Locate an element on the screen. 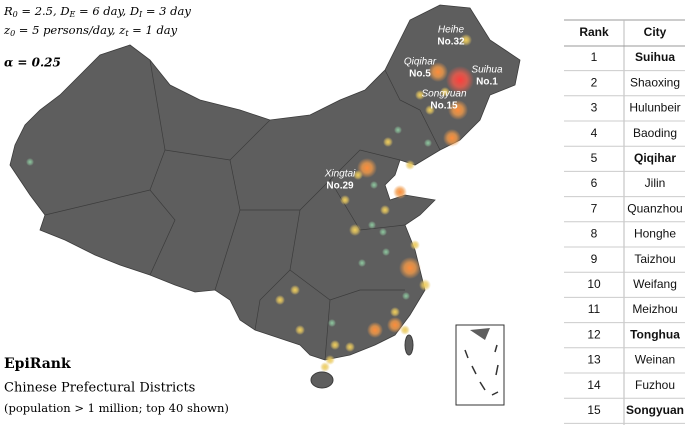 The image size is (685, 433). rank-cell: 12 is located at coordinates (594, 334).